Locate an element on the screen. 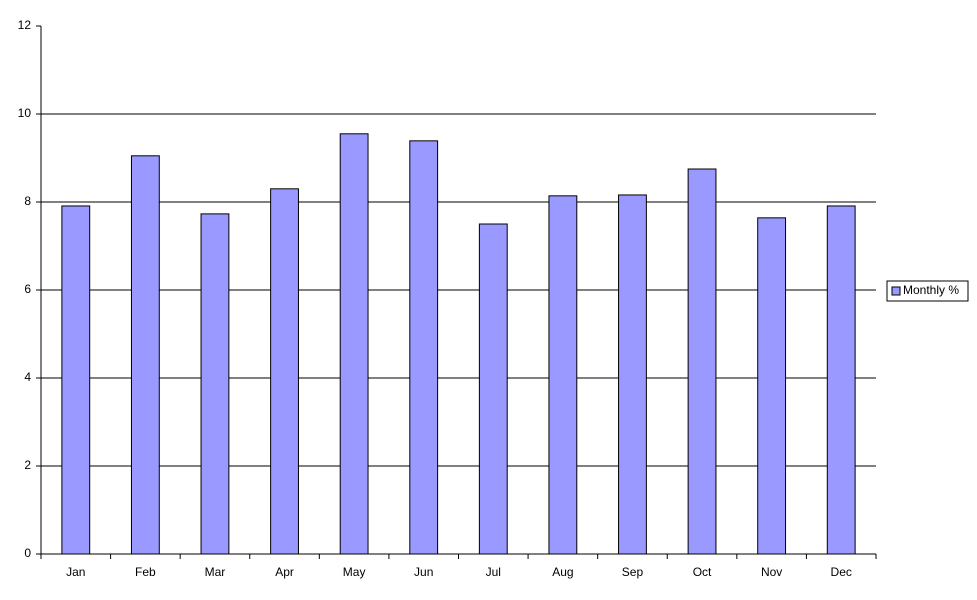  legend-box is located at coordinates (927, 291).